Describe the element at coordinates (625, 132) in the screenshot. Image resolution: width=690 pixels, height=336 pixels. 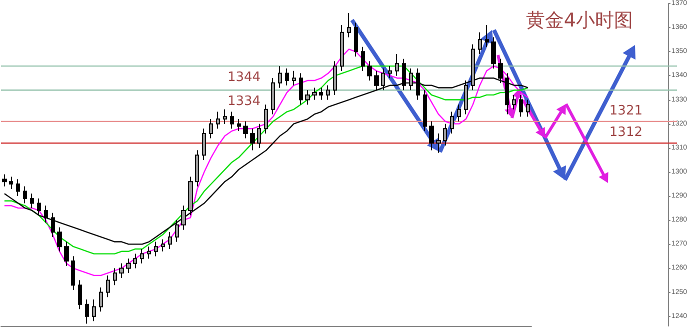
I see `ref-line-label: 1312` at that location.